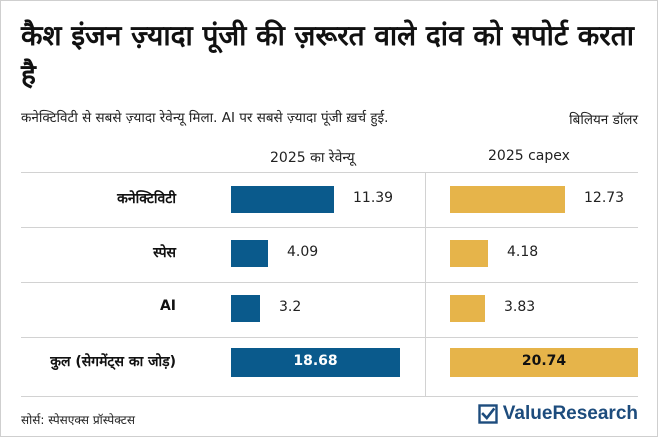 The image size is (660, 439). Describe the element at coordinates (570, 413) in the screenshot. I see `brand-name: ValueResearch` at that location.